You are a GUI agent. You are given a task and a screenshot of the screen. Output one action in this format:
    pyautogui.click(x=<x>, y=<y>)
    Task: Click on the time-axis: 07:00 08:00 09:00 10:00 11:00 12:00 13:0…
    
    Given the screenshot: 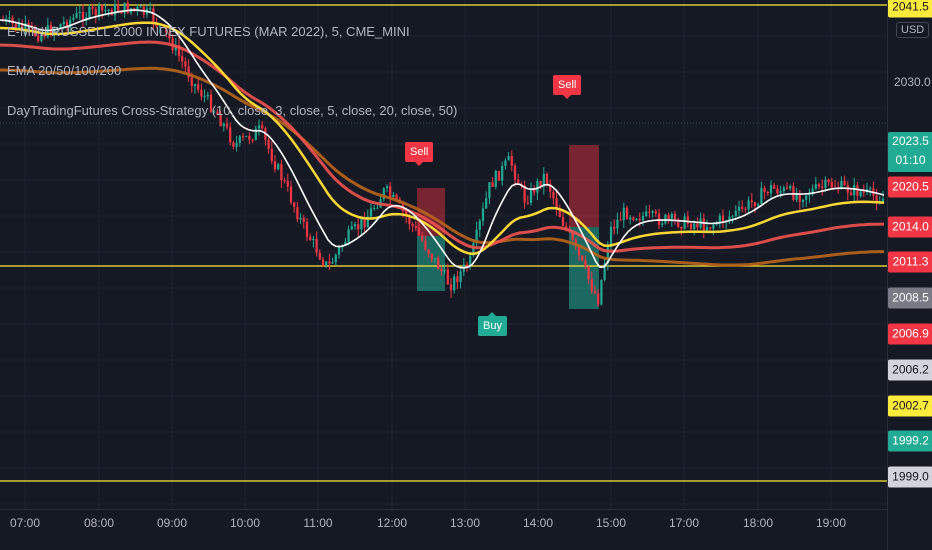 What is the action you would take?
    pyautogui.click(x=443, y=529)
    